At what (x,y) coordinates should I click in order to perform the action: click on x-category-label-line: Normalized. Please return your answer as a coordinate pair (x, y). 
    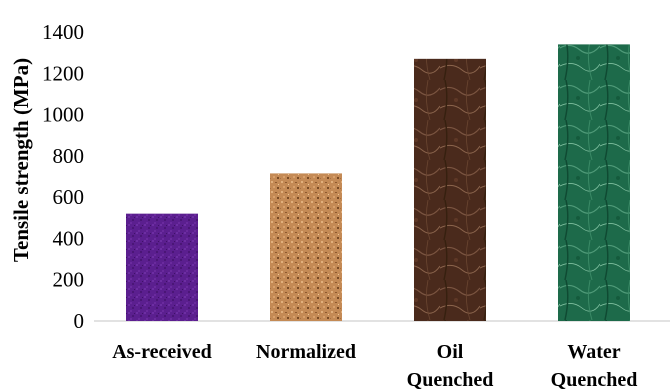
    Looking at the image, I should click on (306, 352).